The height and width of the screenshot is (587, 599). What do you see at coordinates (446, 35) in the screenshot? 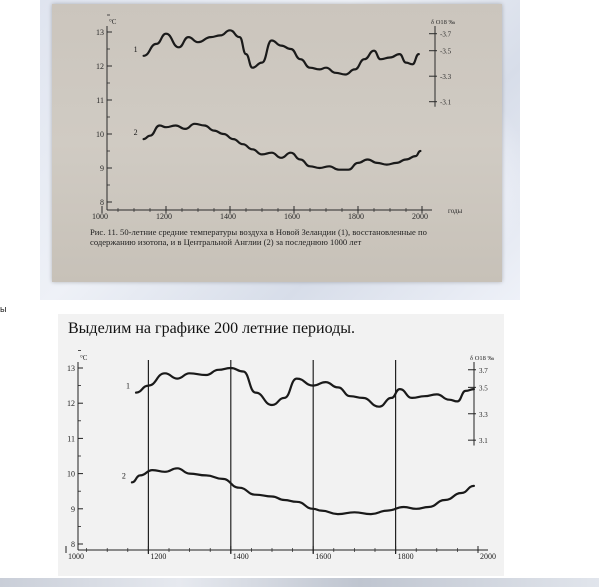
I see `y-right-tick-label: -3.7` at bounding box center [446, 35].